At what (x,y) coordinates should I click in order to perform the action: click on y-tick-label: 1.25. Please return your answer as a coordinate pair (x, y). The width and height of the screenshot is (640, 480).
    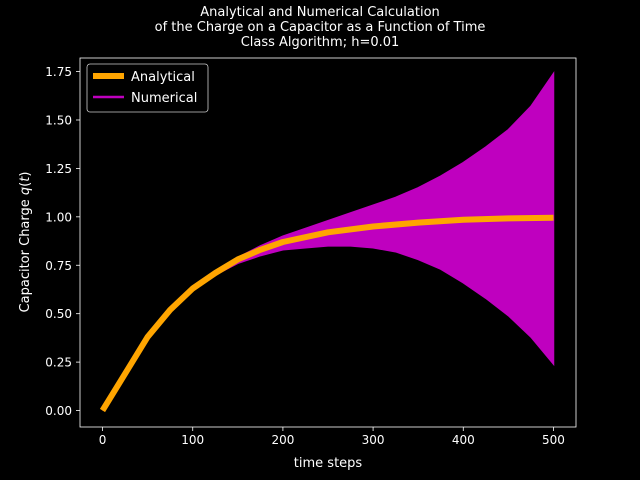
    Looking at the image, I should click on (58, 169).